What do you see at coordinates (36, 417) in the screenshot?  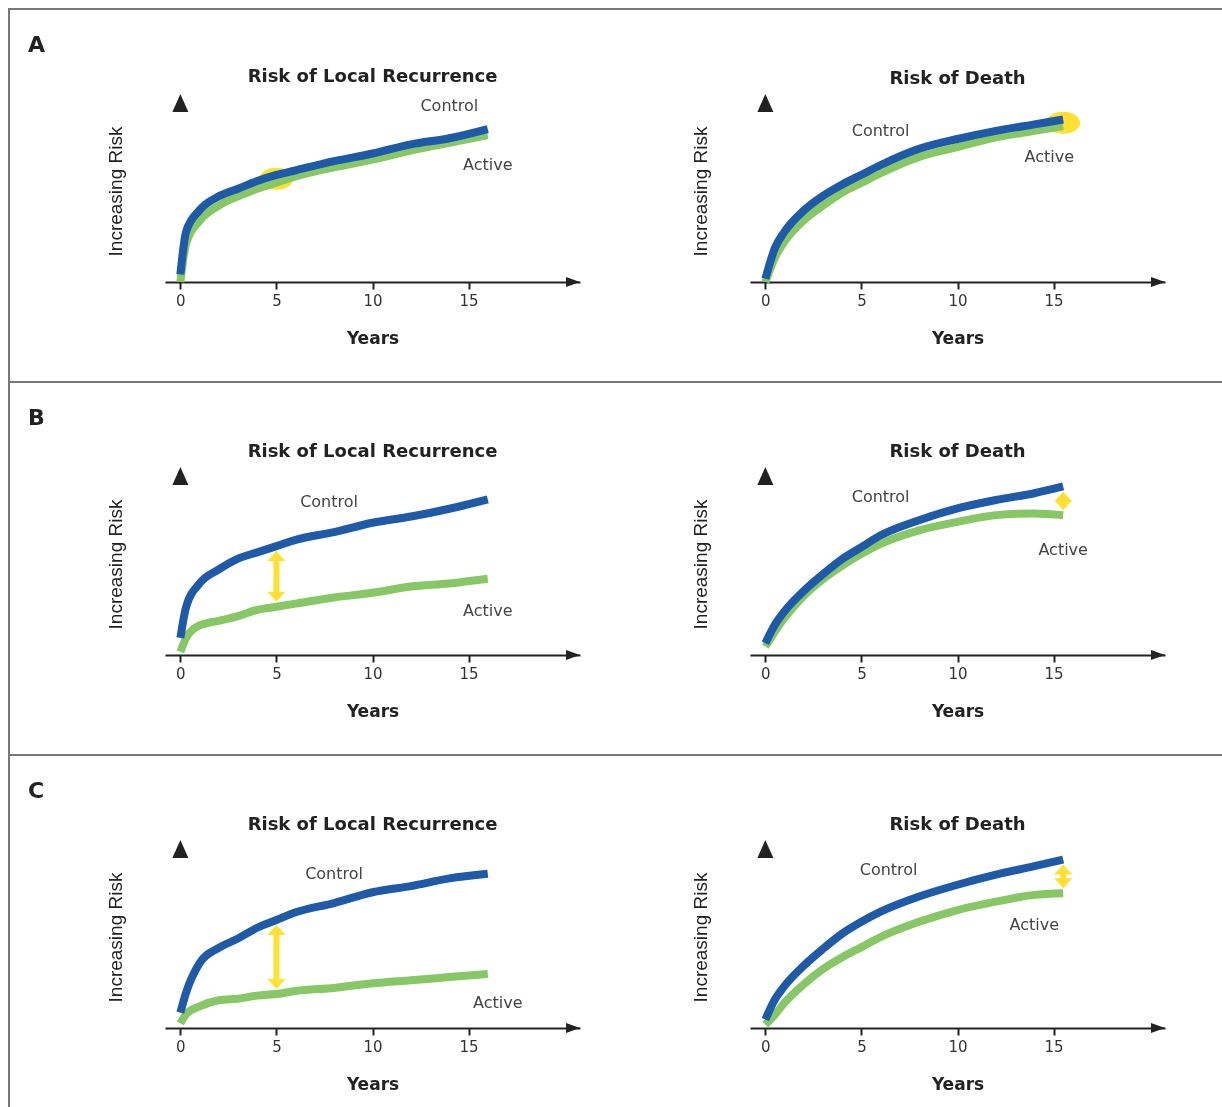 I see `text: B` at bounding box center [36, 417].